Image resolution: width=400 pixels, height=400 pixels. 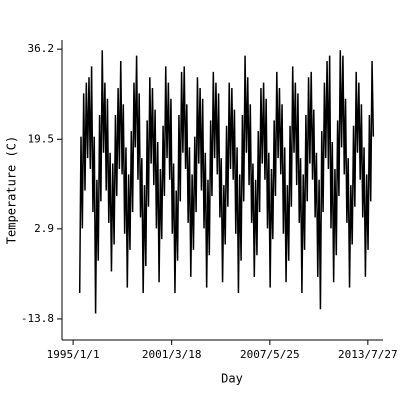 What do you see at coordinates (41, 138) in the screenshot?
I see `y-tick-label: 19.5` at bounding box center [41, 138].